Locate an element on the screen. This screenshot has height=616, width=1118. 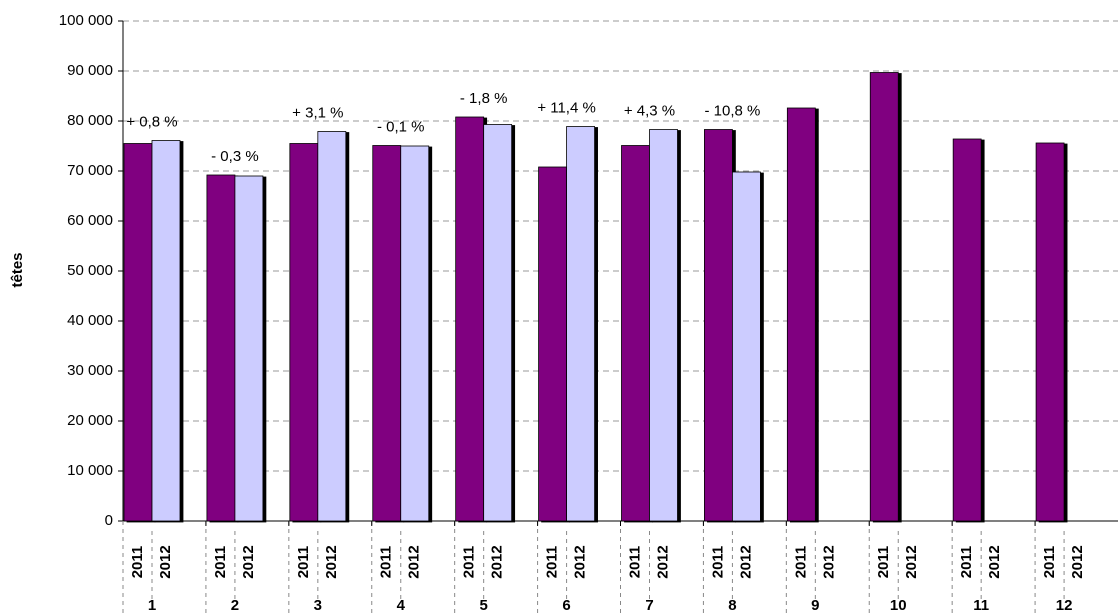
x-tick-label: 5 is located at coordinates (483, 605).